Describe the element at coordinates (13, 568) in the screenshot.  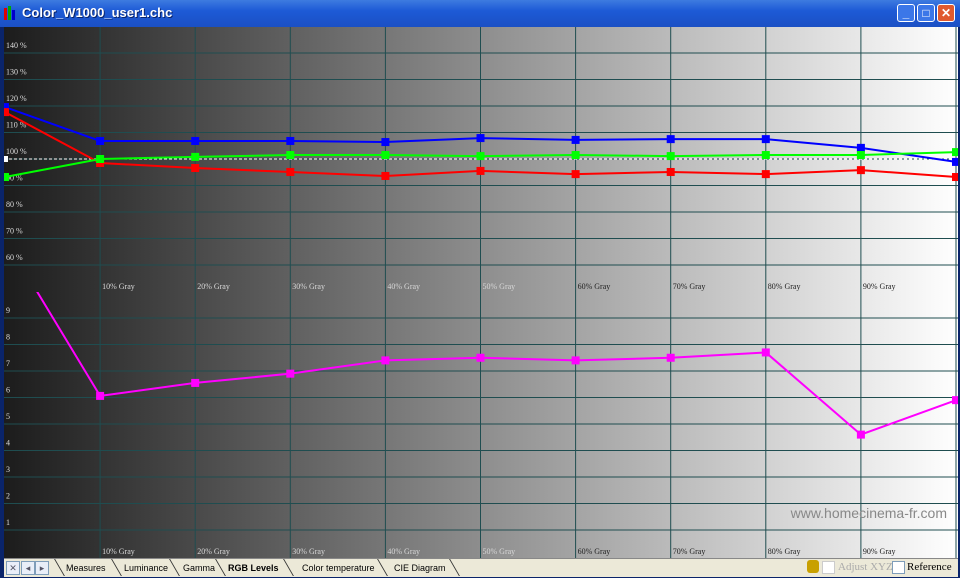
I see `close-tab-icon: ✕` at that location.